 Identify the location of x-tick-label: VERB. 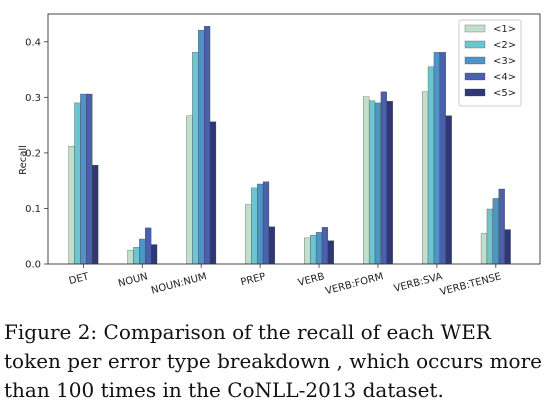
(311, 280).